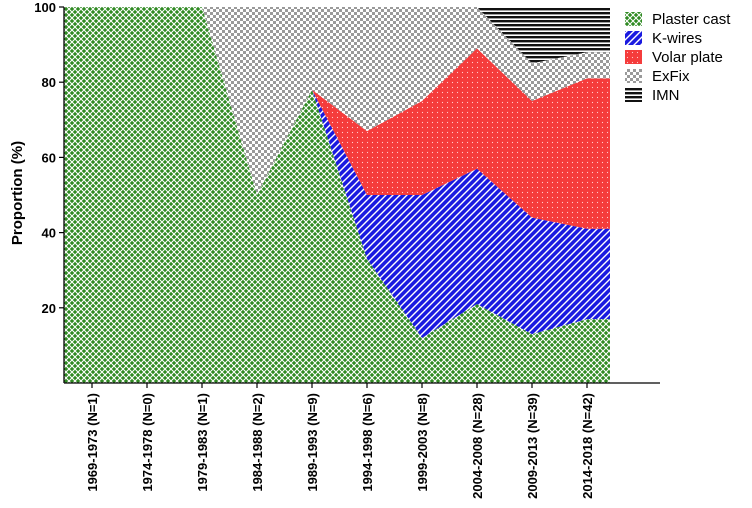  Describe the element at coordinates (633, 19) in the screenshot. I see `legend-swatch-plaster-cast` at that location.